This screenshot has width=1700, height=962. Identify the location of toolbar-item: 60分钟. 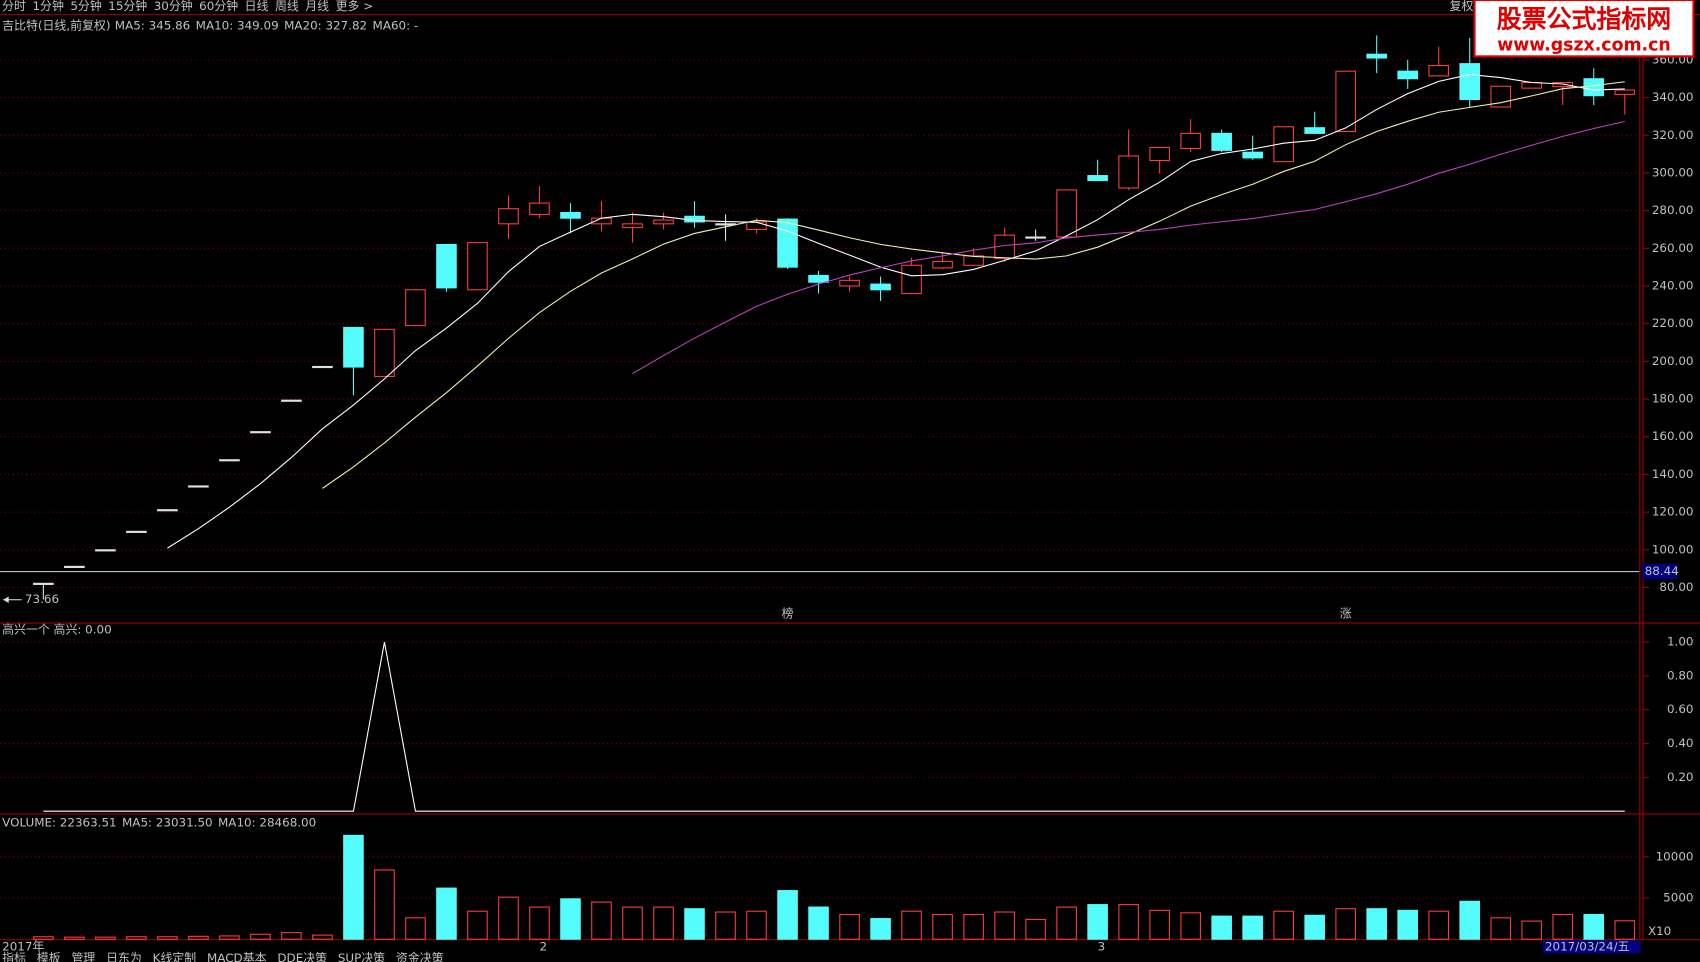
(218, 6).